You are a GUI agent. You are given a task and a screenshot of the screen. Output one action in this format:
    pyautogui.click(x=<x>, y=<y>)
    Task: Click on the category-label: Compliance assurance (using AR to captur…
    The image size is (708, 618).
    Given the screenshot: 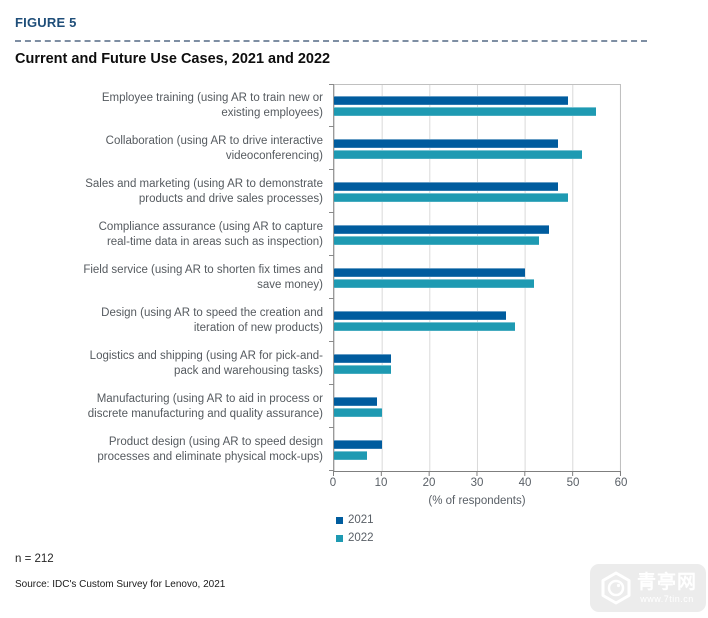 What is the action you would take?
    pyautogui.click(x=210, y=234)
    